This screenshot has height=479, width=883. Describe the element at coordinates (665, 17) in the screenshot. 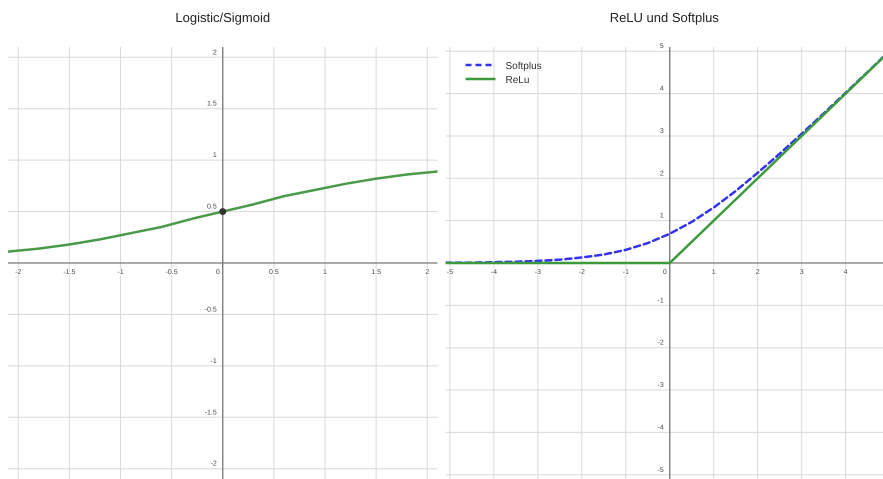

I see `chart-title: ReLU und Softplus` at that location.